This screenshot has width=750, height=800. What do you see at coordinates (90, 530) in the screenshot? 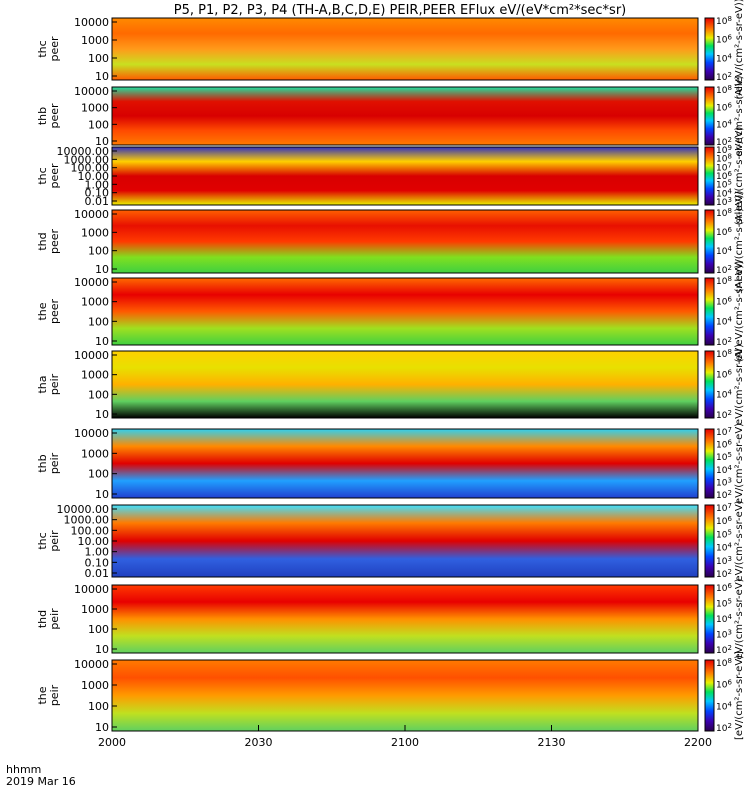
I see `y-tick-label: 100.00` at bounding box center [90, 530].